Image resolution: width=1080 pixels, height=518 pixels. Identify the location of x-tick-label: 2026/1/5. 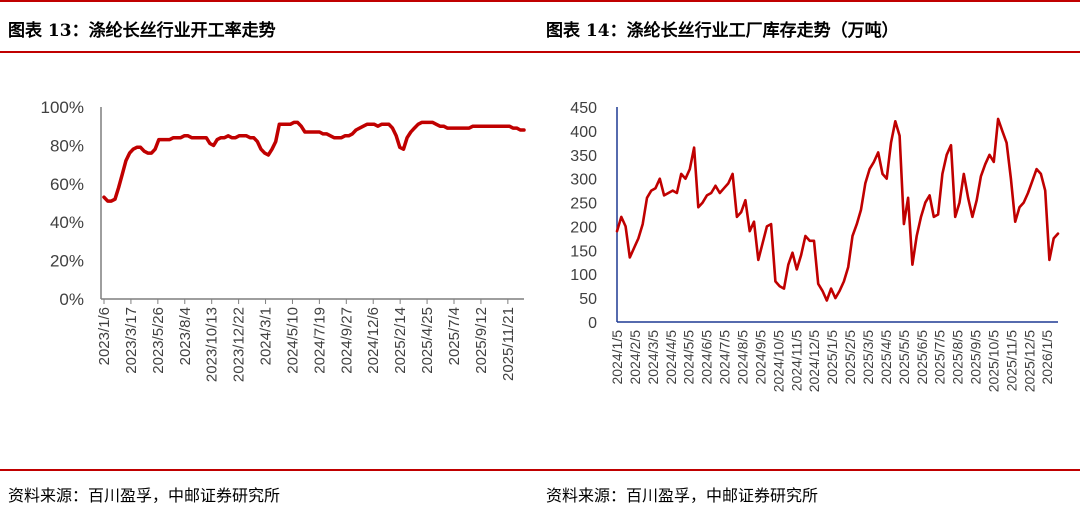
(1047, 357).